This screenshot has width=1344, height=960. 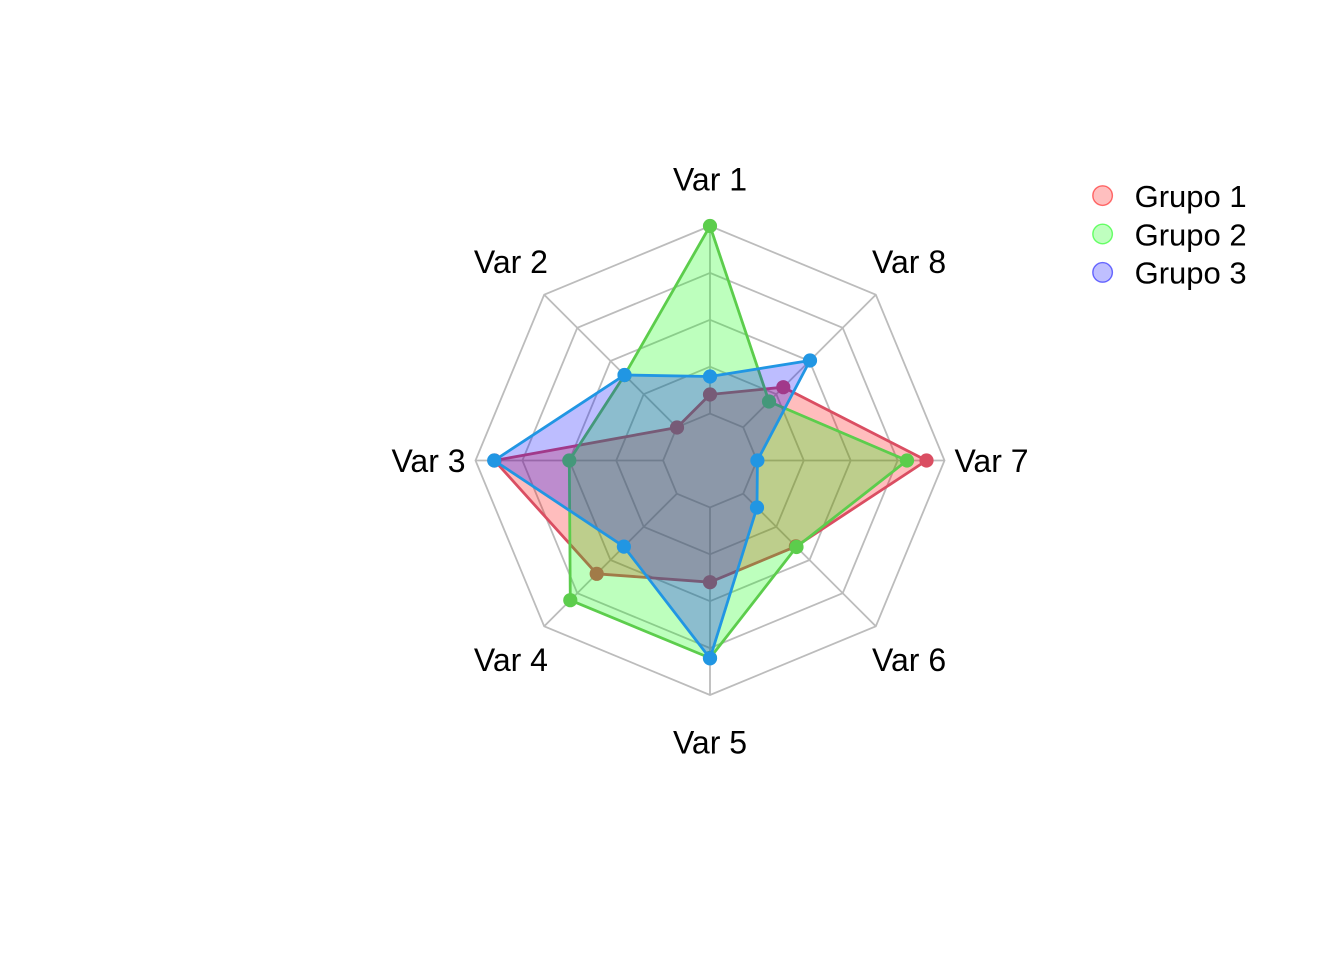 I want to click on svg-text: Var 2, so click(x=511, y=262).